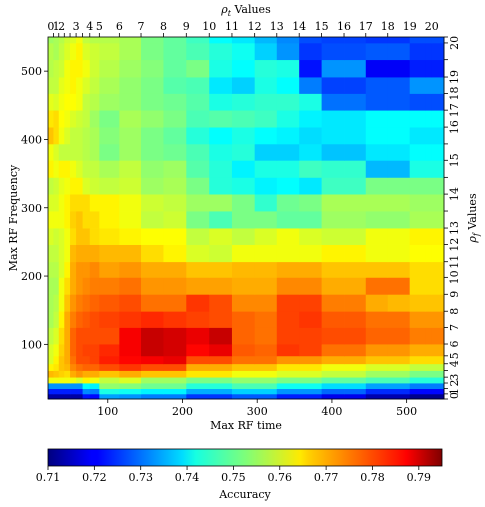  I want to click on right-tick-label: 14, so click(454, 194).